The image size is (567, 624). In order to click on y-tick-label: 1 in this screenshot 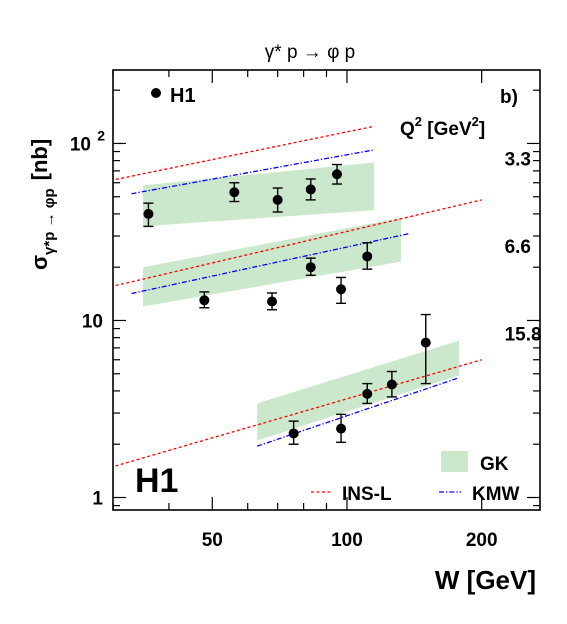, I will do `click(97, 499)`.